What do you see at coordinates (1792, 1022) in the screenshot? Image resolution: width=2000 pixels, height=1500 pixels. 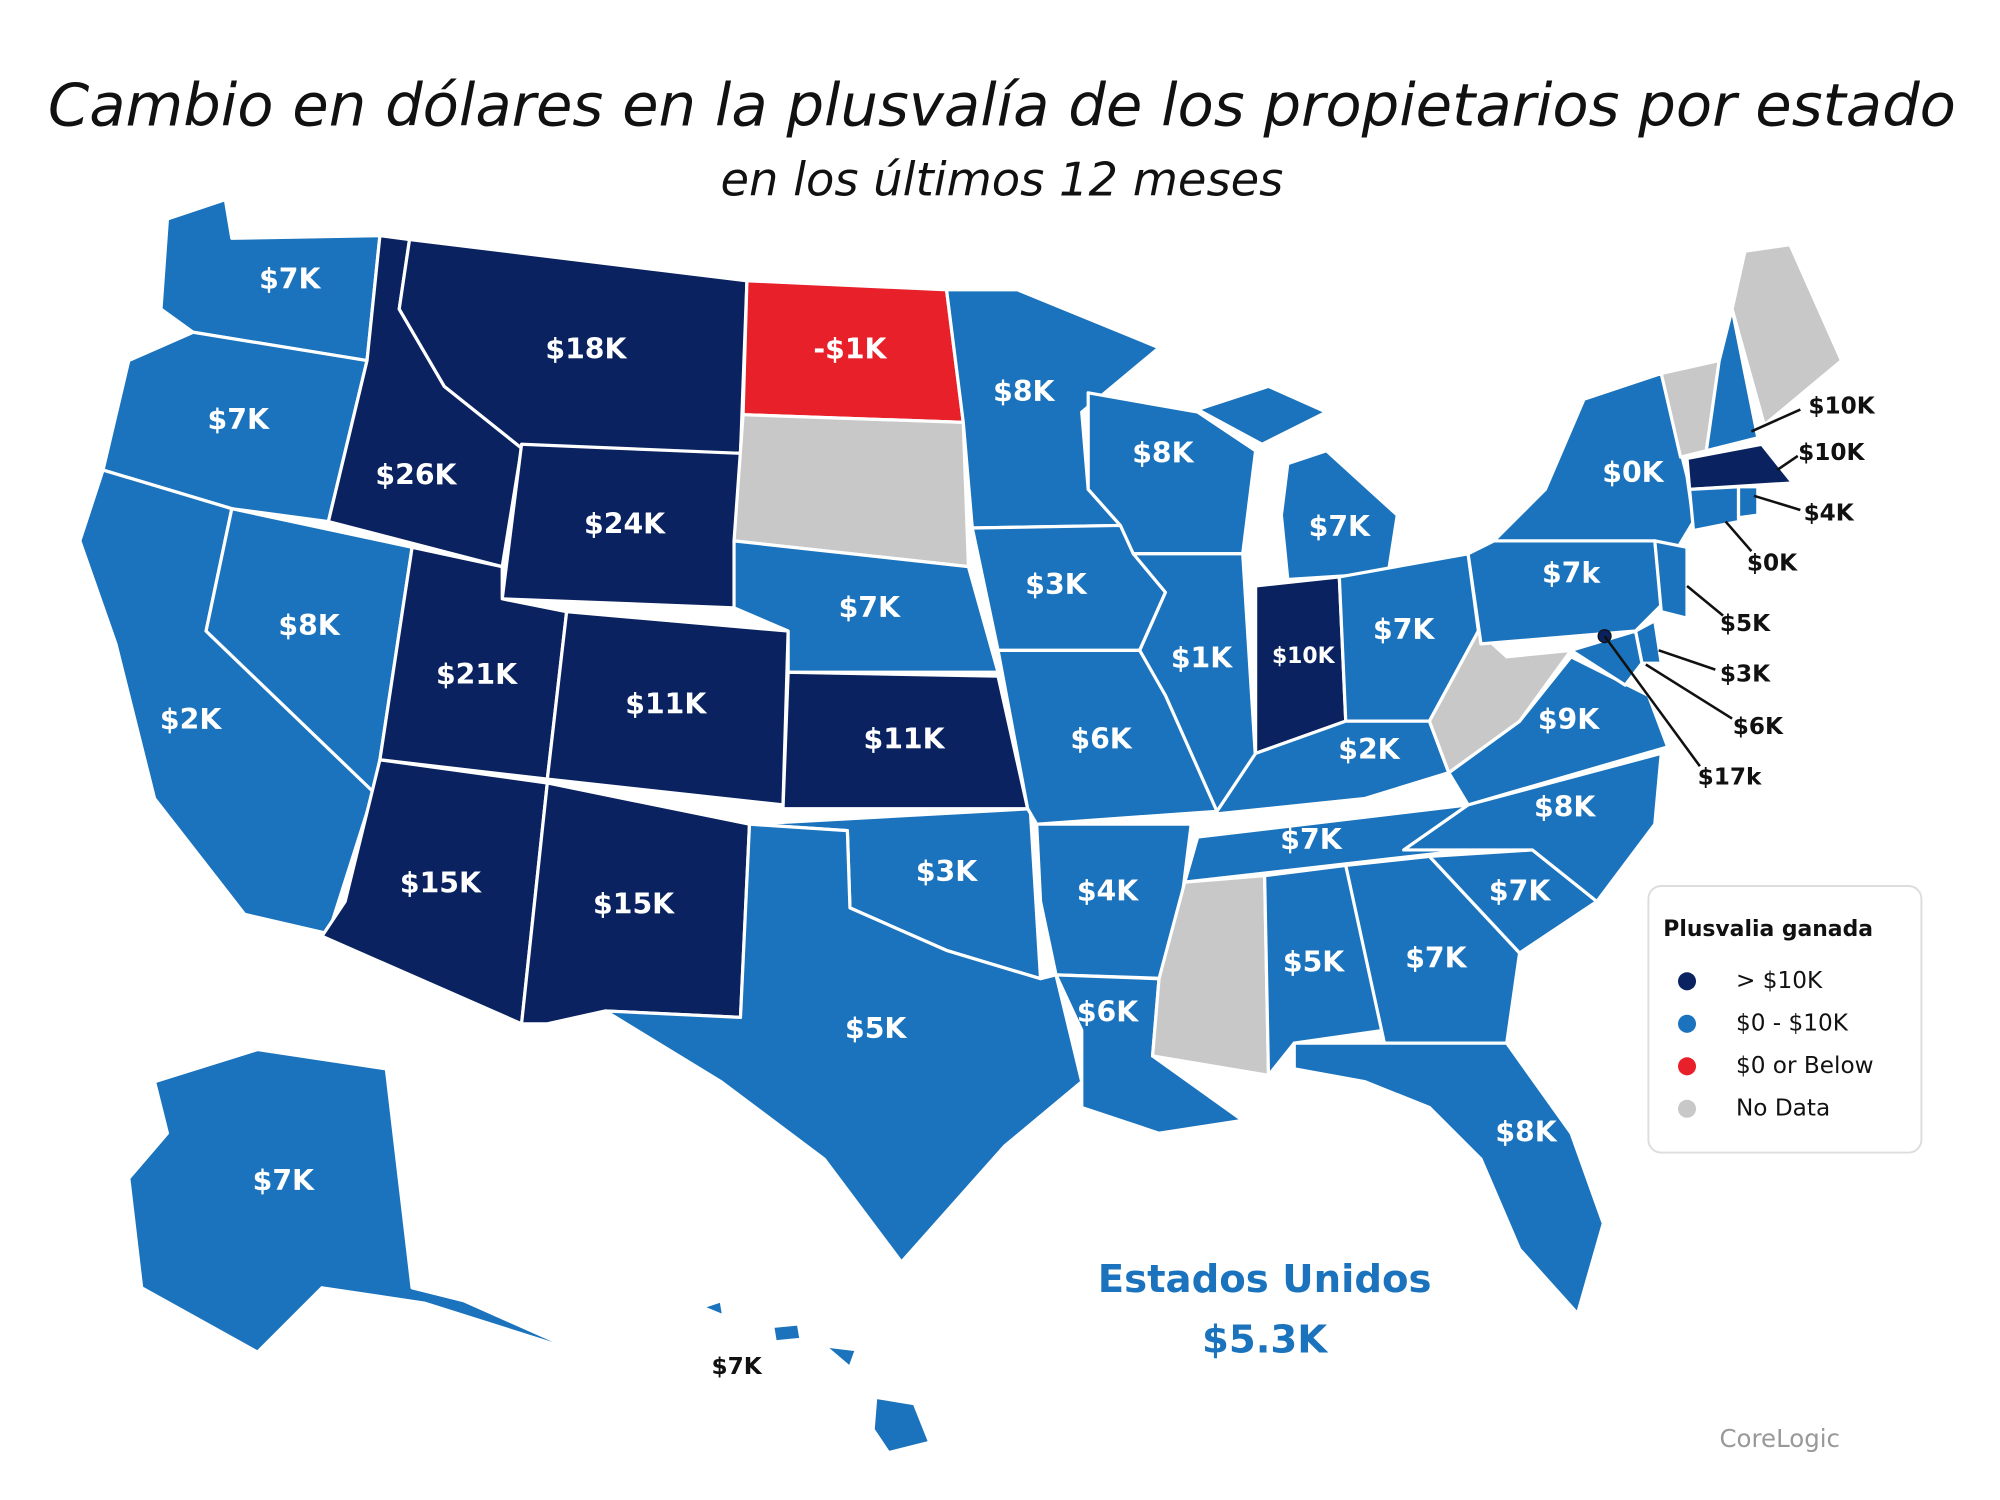 I see `legend-label: $0 - $10K` at bounding box center [1792, 1022].